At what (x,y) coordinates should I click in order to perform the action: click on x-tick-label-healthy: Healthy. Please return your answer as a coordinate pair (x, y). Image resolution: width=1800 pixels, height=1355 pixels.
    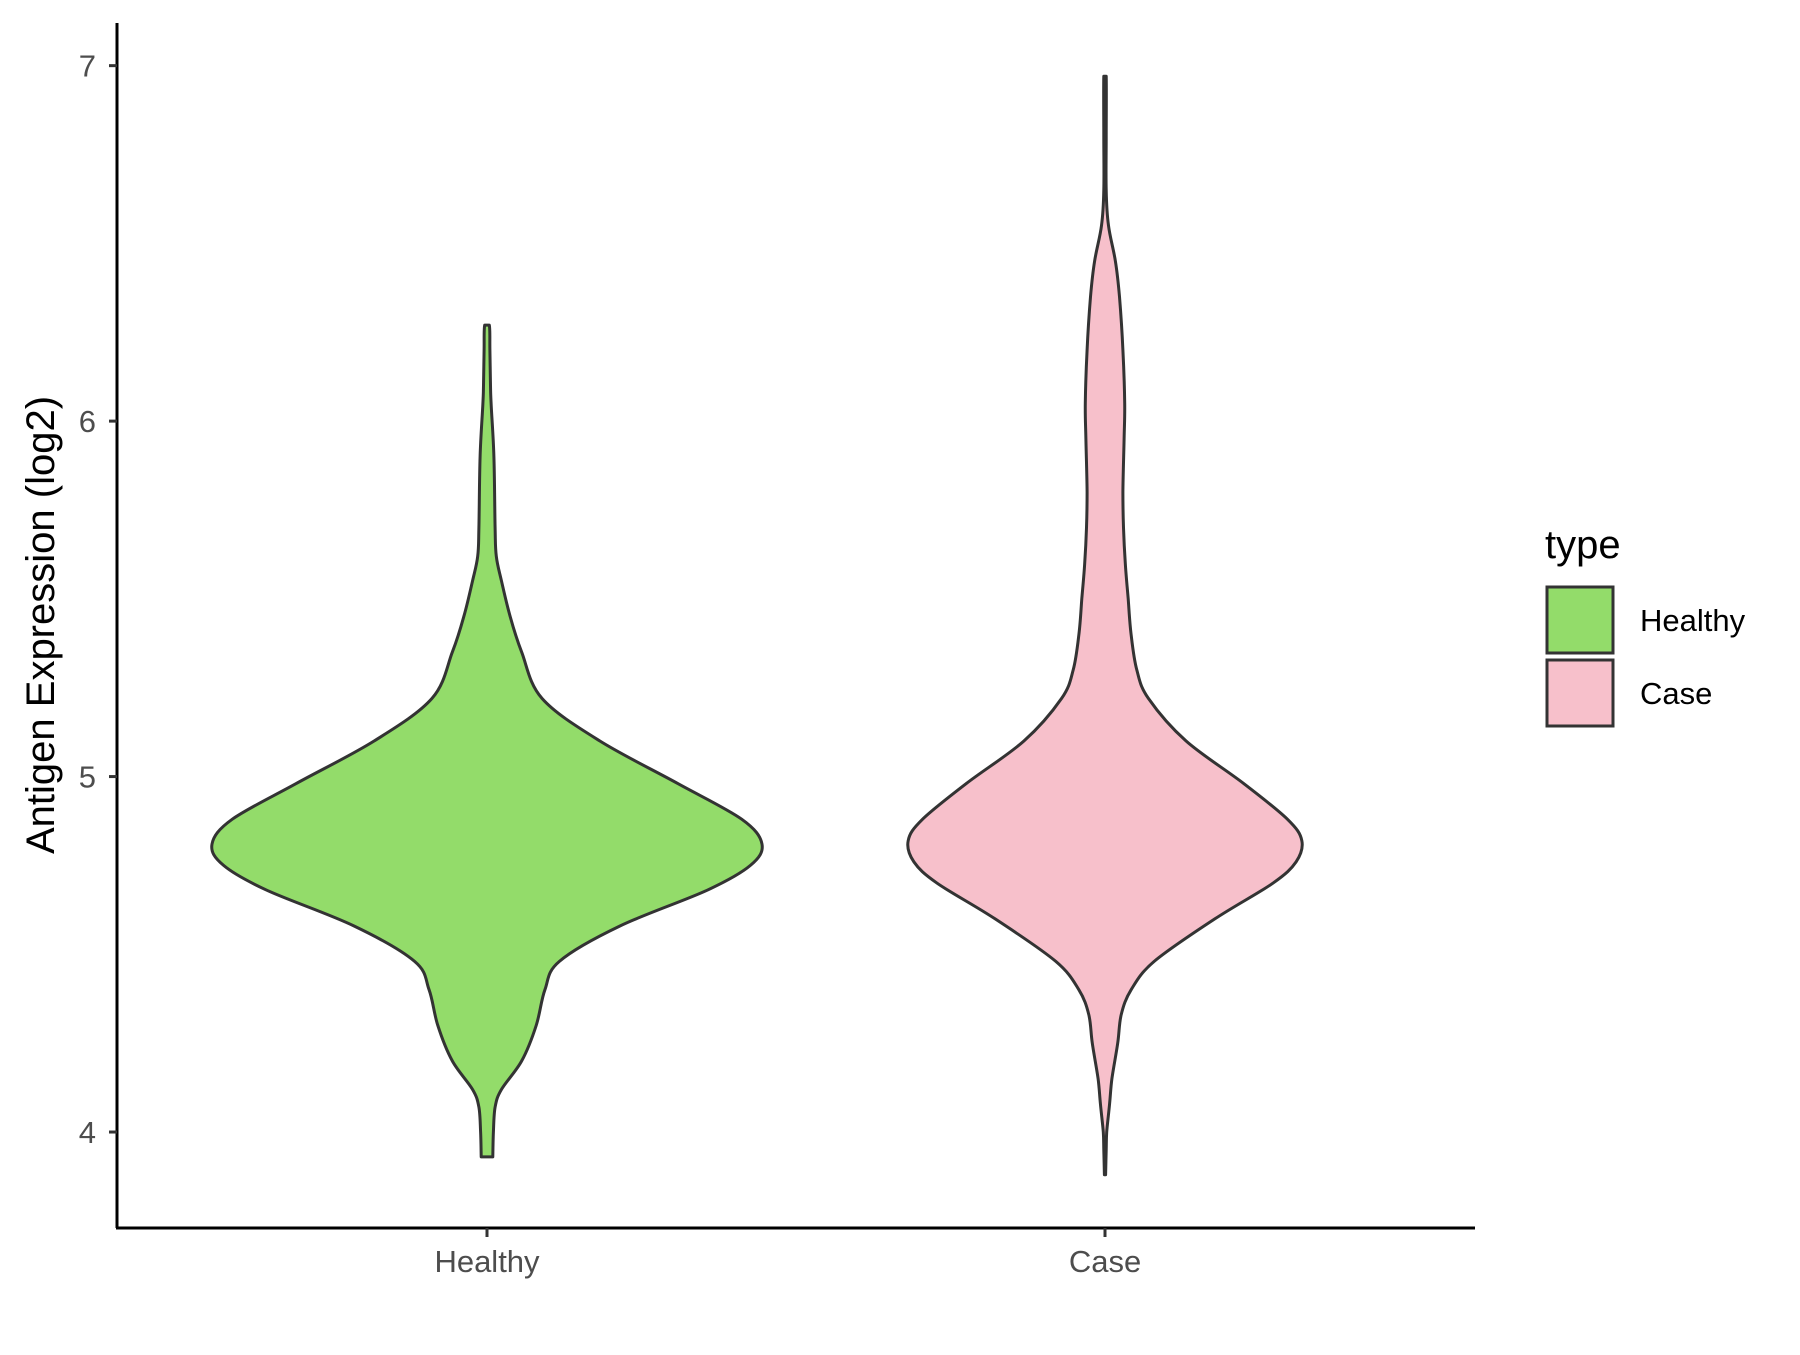
    Looking at the image, I should click on (487, 1261).